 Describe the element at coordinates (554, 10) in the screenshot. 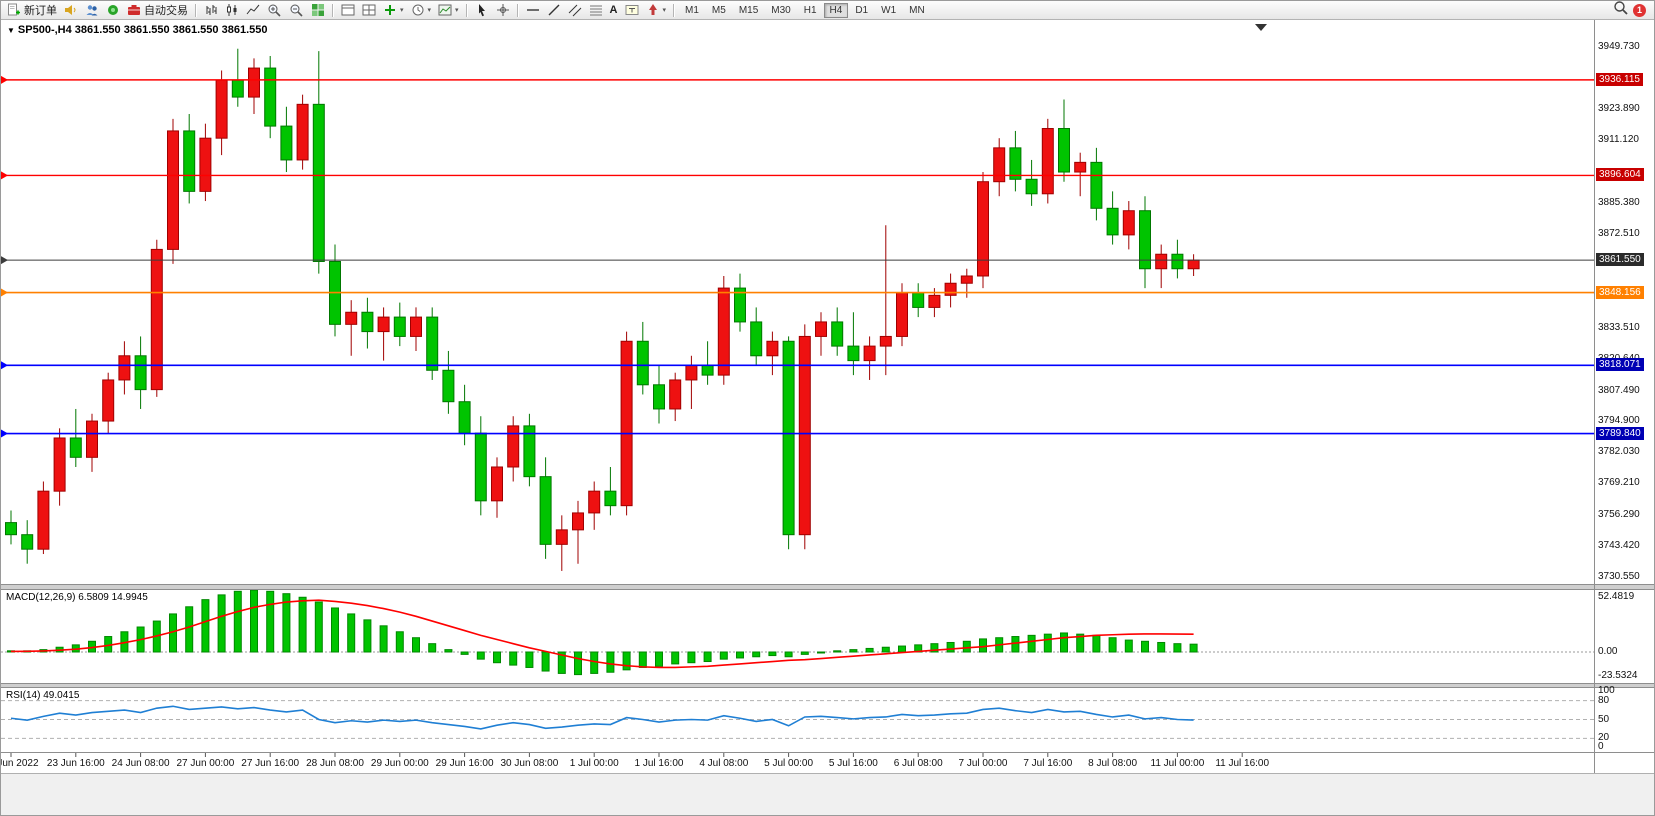

I see `trendline-tool-button` at that location.